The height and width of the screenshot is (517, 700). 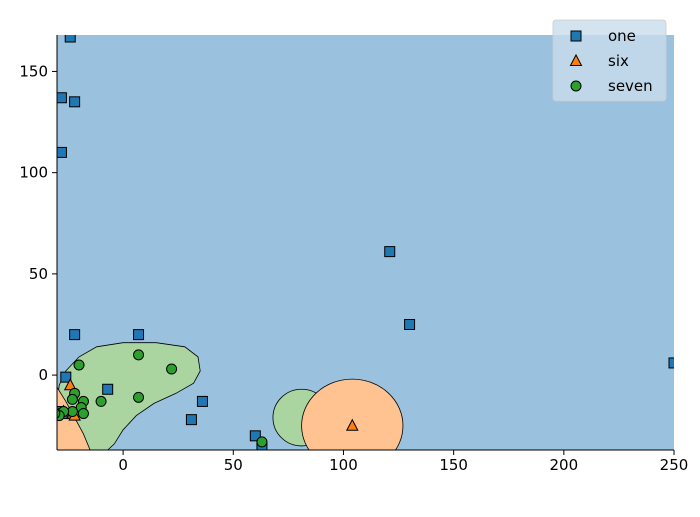 What do you see at coordinates (576, 86) in the screenshot?
I see `legend-marker-seven` at bounding box center [576, 86].